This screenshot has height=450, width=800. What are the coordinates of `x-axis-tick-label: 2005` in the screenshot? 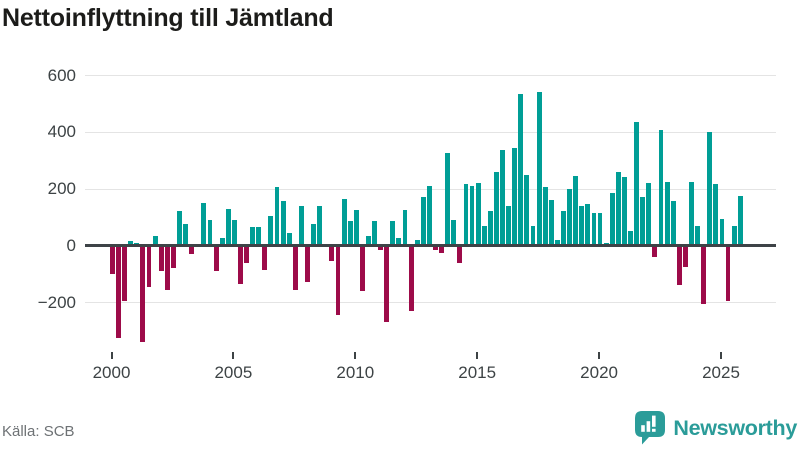 It's located at (233, 372).